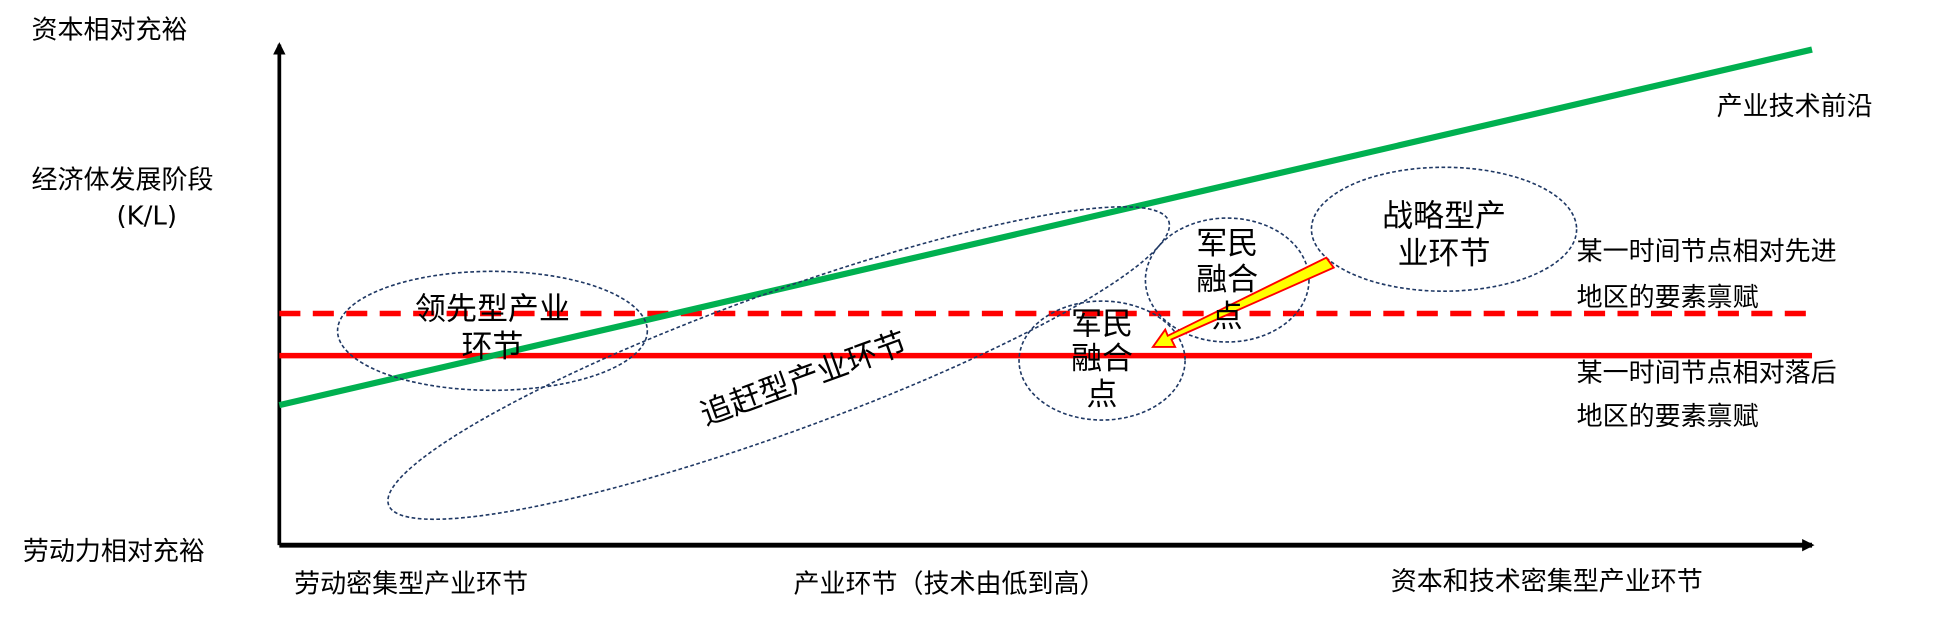 This screenshot has height=622, width=1934. I want to click on civmil-low-label-2: 融合, so click(1102, 359).